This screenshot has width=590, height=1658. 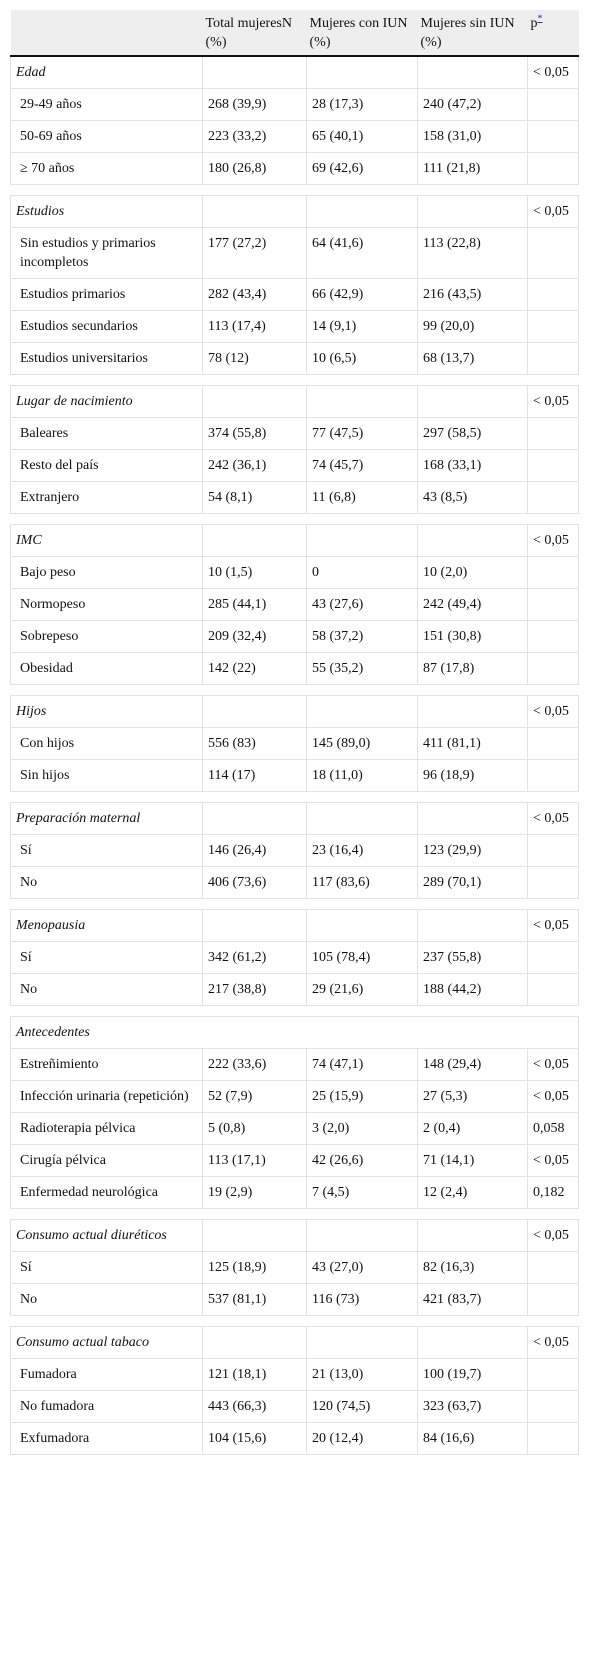 What do you see at coordinates (472, 882) in the screenshot?
I see `value-cell: 289 (70,1)` at bounding box center [472, 882].